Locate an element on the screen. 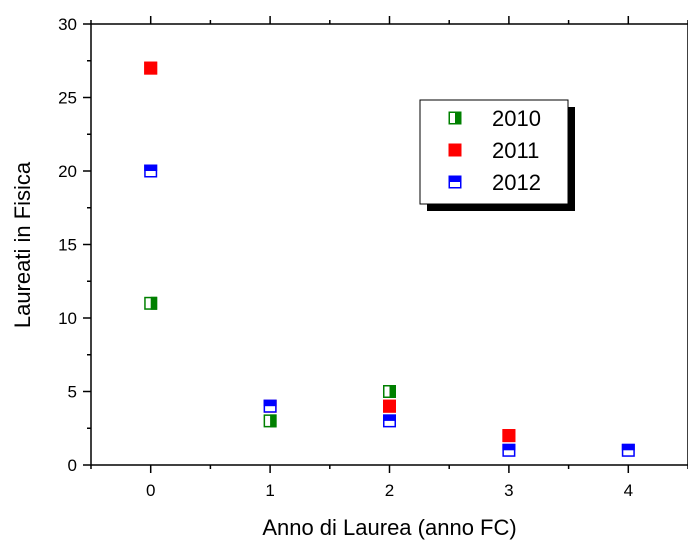  legend-items: 2010 2011 2012 is located at coordinates (494, 150).